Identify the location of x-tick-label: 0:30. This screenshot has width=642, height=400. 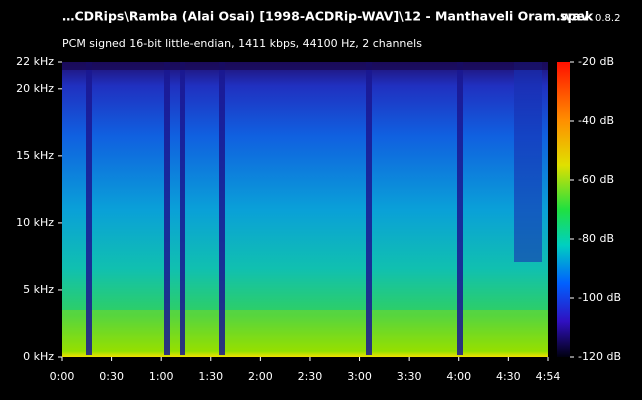
(111, 376).